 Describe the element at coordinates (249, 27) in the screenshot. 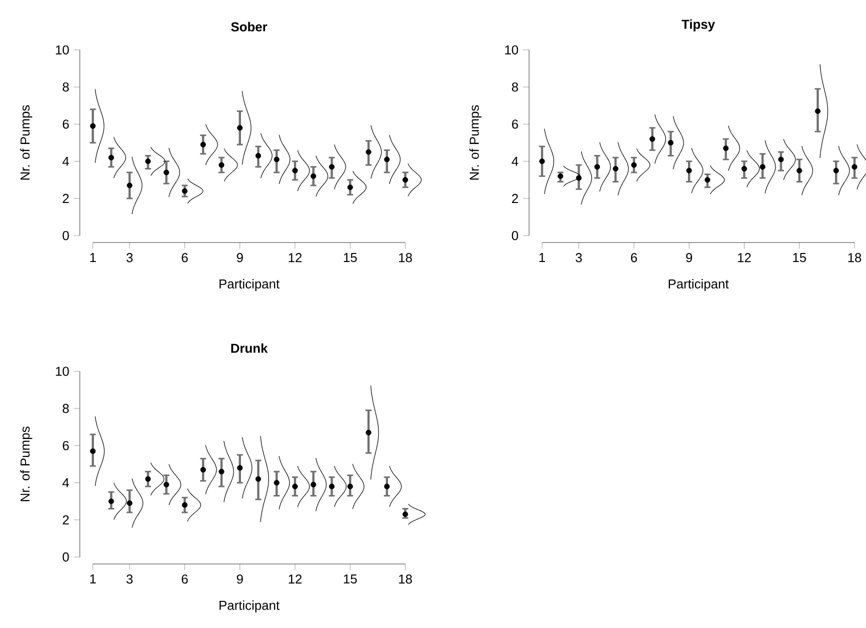

I see `chart-title: Sober` at that location.